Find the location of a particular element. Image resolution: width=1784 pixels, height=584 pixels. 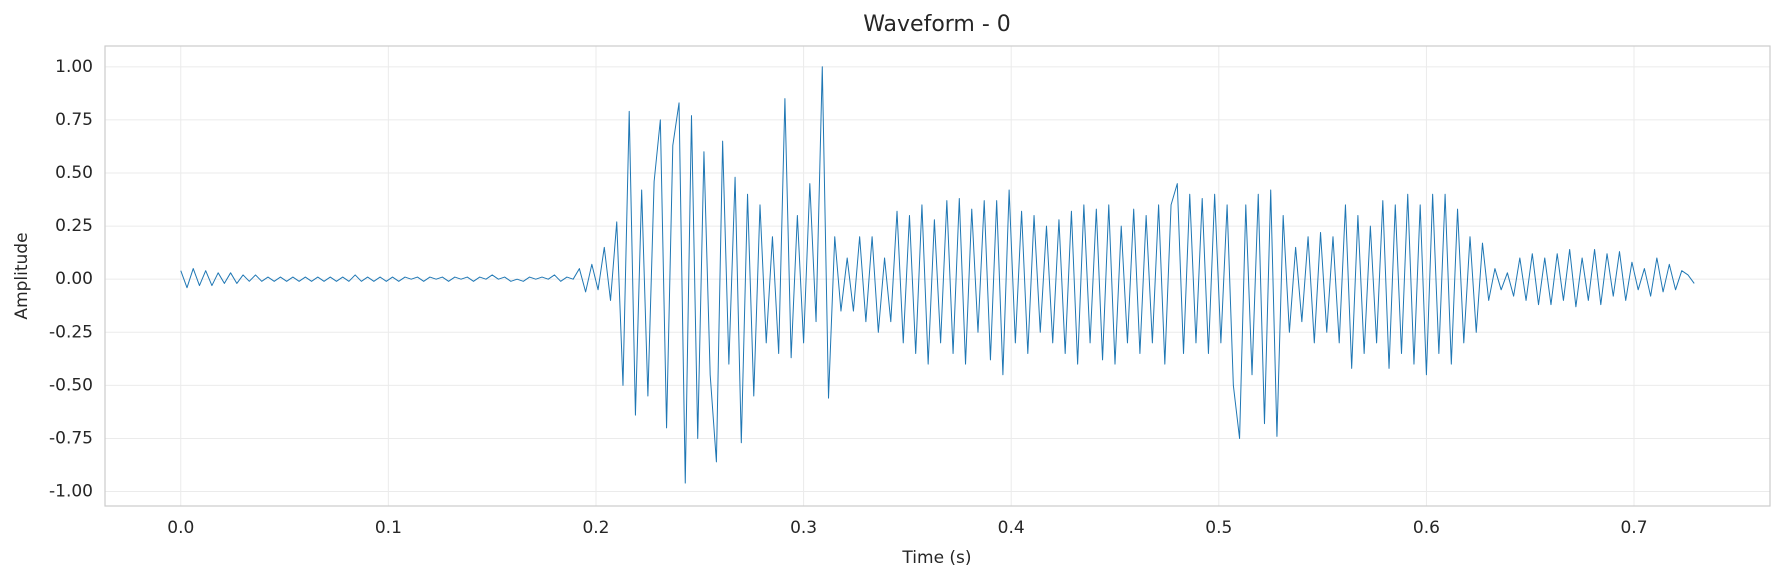

y-tick-label: 0.75 is located at coordinates (74, 120).